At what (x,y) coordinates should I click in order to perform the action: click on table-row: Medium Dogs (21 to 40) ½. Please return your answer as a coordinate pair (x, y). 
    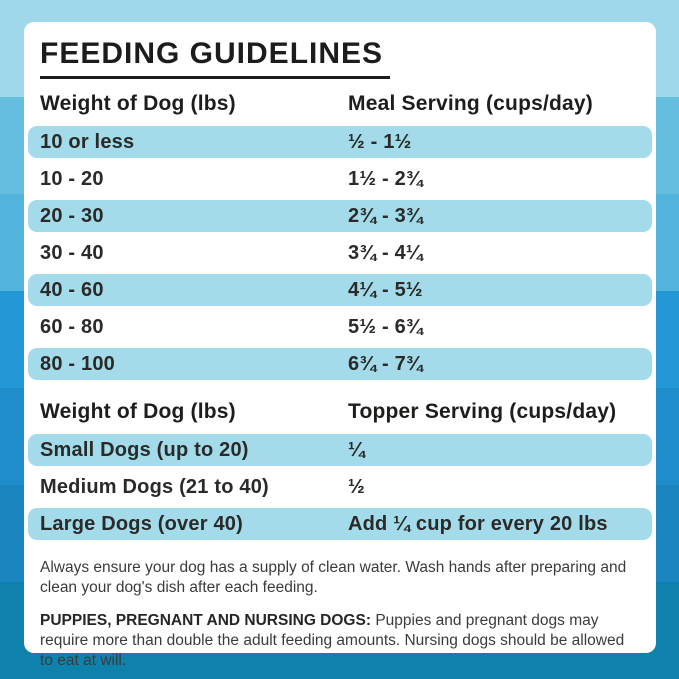
    Looking at the image, I should click on (340, 487).